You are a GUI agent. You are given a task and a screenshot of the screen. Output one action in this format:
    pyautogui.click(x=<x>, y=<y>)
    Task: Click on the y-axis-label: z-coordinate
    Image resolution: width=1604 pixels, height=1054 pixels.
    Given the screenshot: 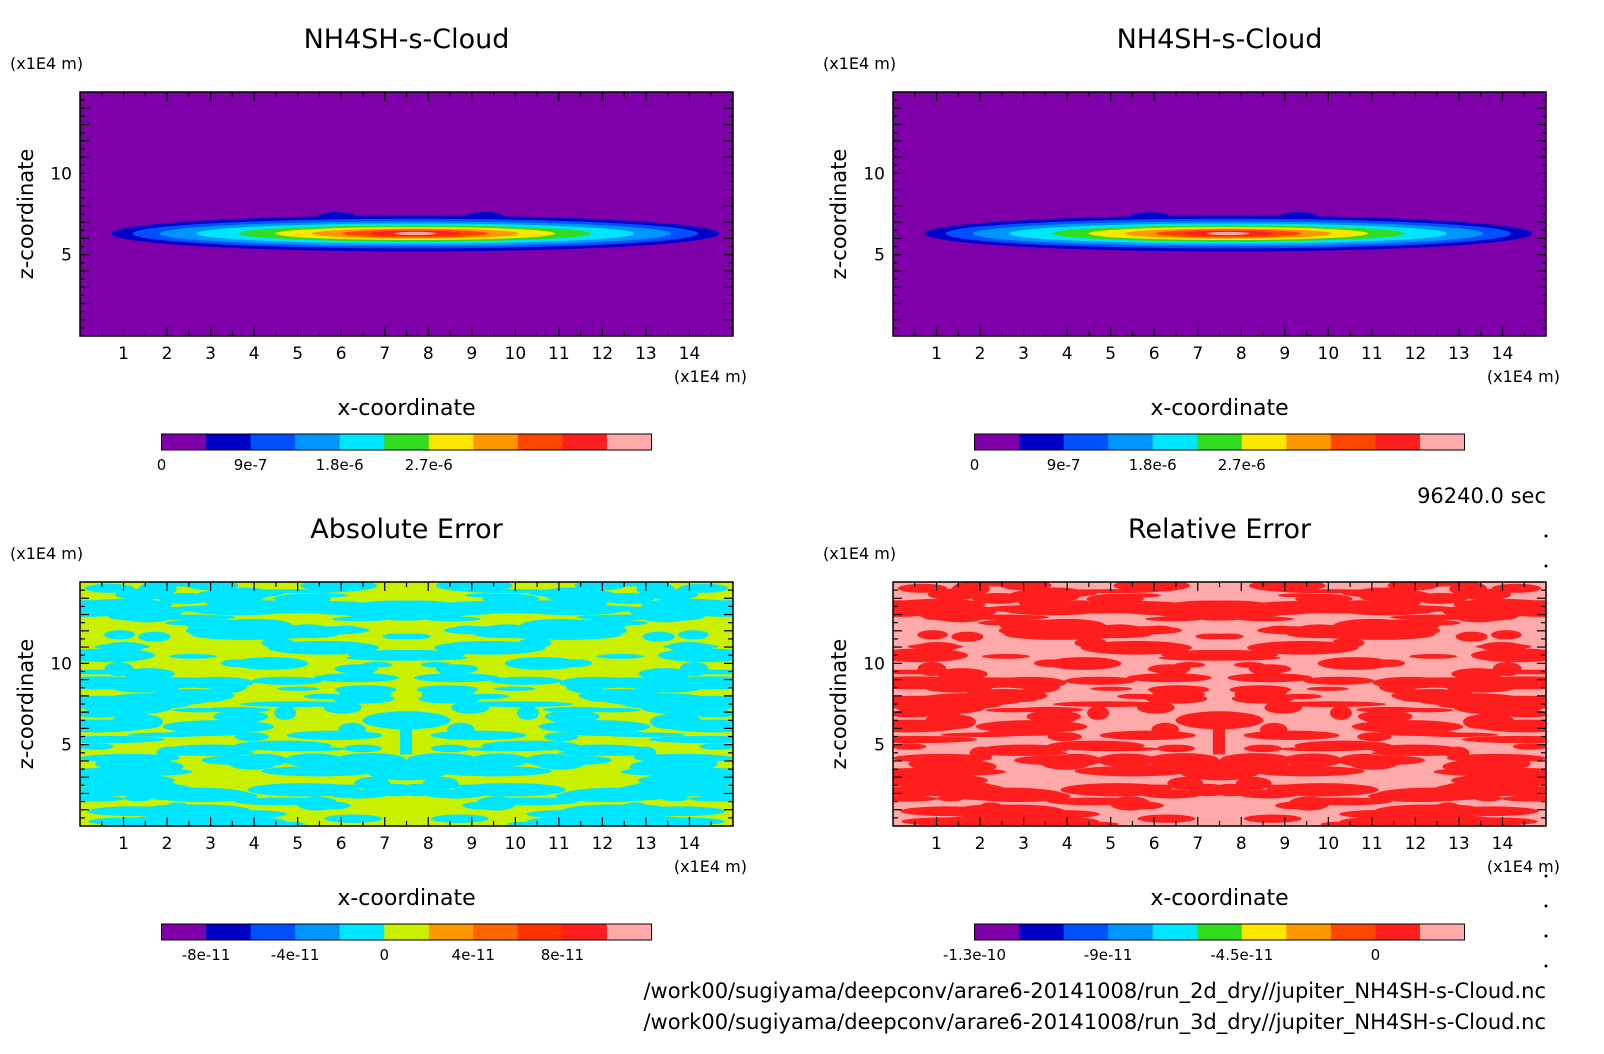 What is the action you would take?
    pyautogui.click(x=26, y=704)
    